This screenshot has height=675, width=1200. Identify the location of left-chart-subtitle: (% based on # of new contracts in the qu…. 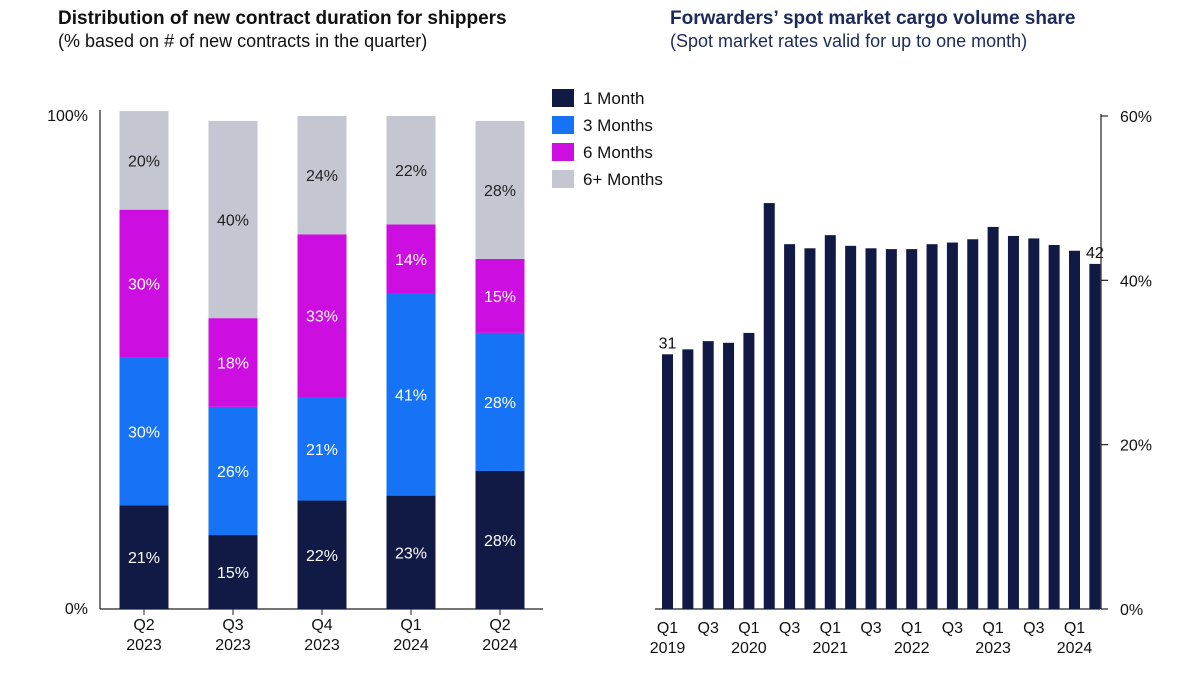
(242, 41).